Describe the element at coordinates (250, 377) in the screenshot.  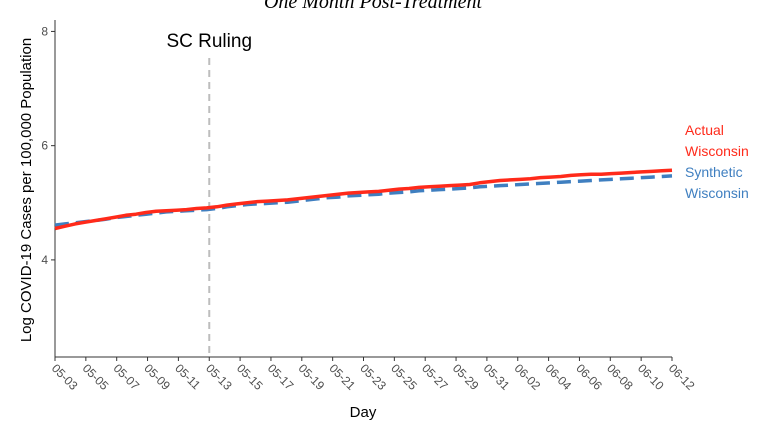
I see `x-tick-label: 05-15` at that location.